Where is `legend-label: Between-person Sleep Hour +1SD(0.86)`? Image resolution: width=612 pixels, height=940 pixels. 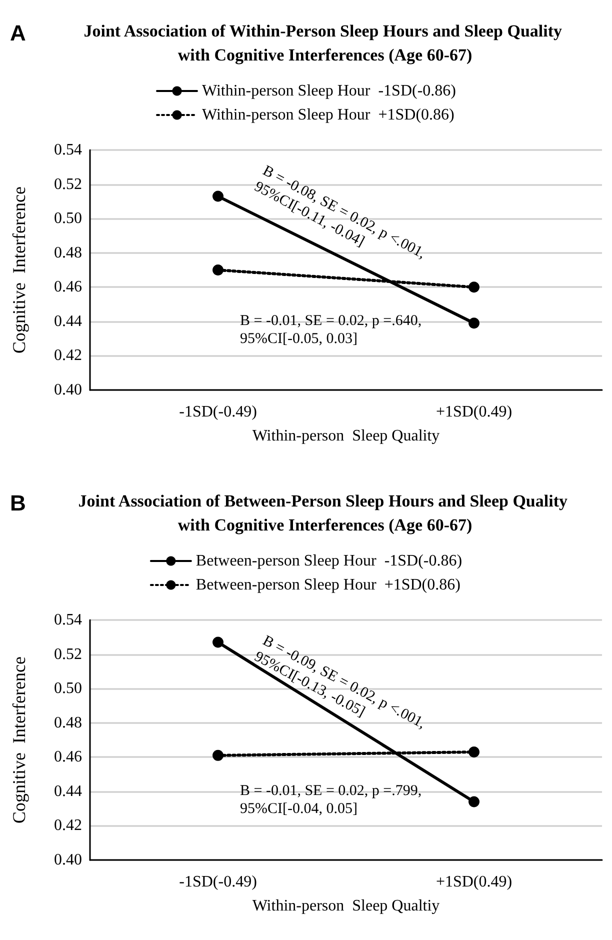 legend-label: Between-person Sleep Hour +1SD(0.86) is located at coordinates (328, 585).